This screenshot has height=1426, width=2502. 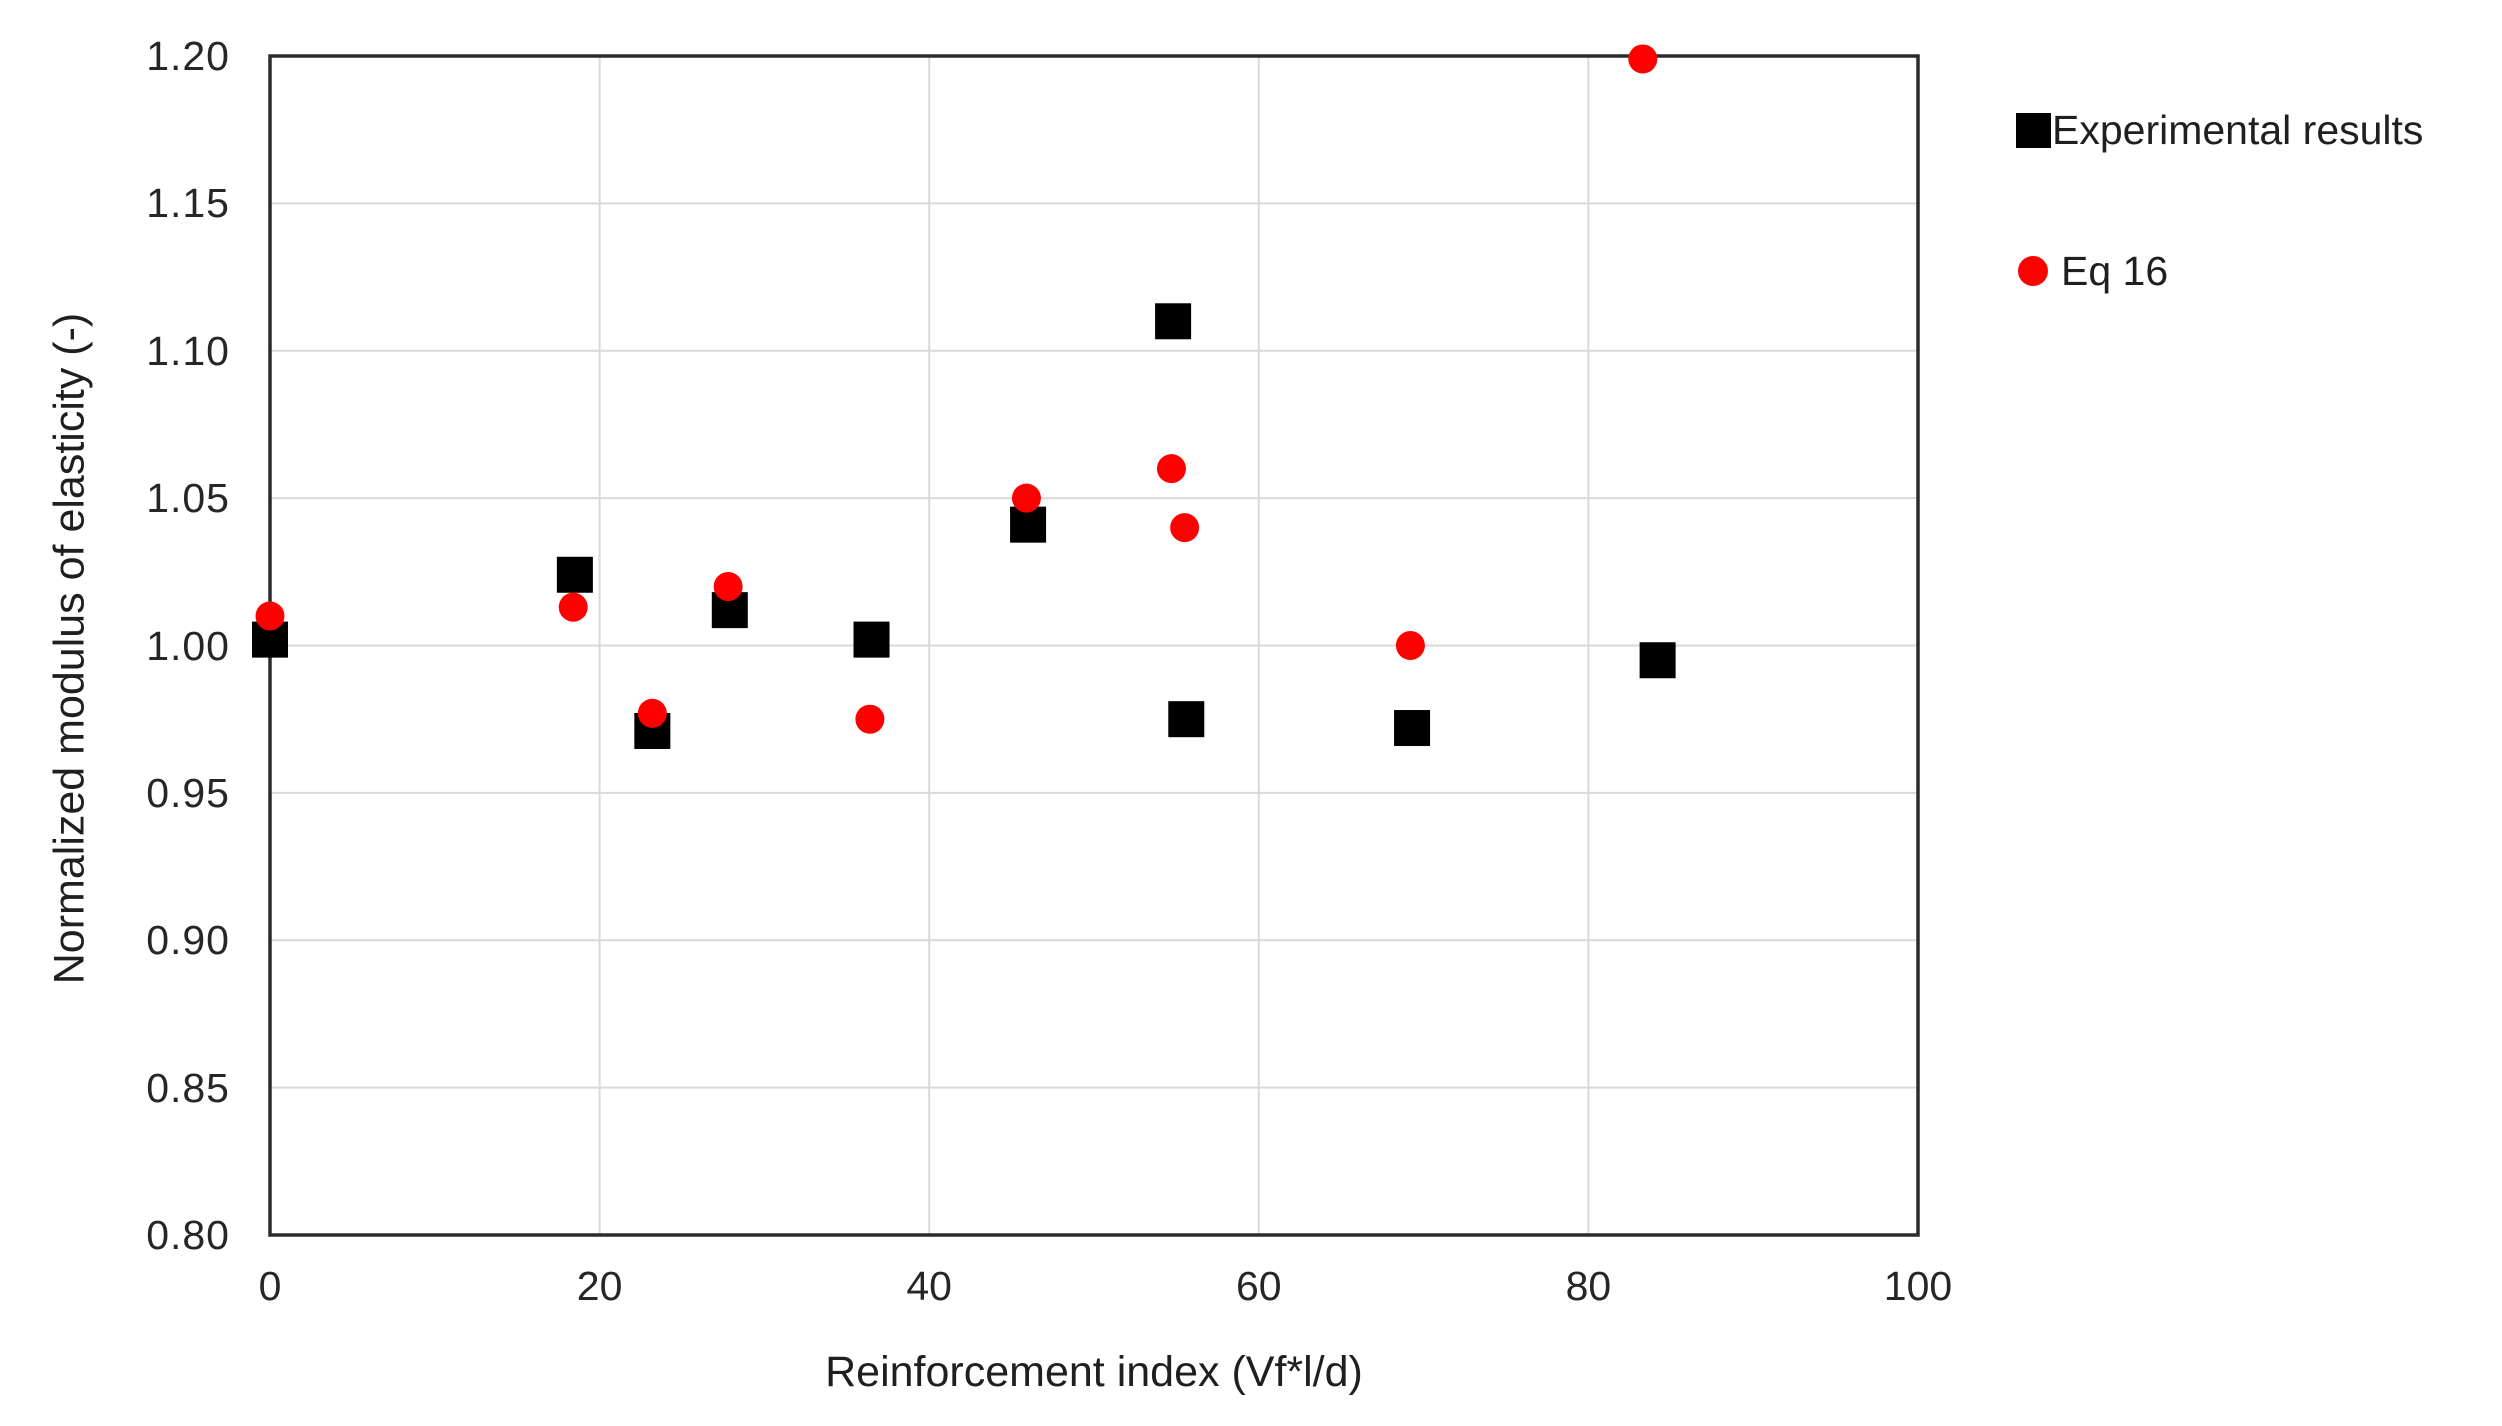 What do you see at coordinates (69, 648) in the screenshot?
I see `y-axis-title: Normalized modulus of elasticity (-)` at bounding box center [69, 648].